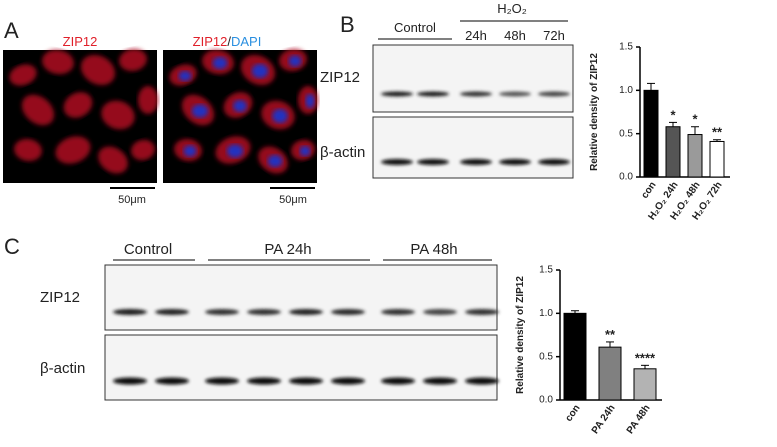 Image resolution: width=777 pixels, height=447 pixels. Describe the element at coordinates (512, 8) in the screenshot. I see `group-label: H₂O₂` at that location.